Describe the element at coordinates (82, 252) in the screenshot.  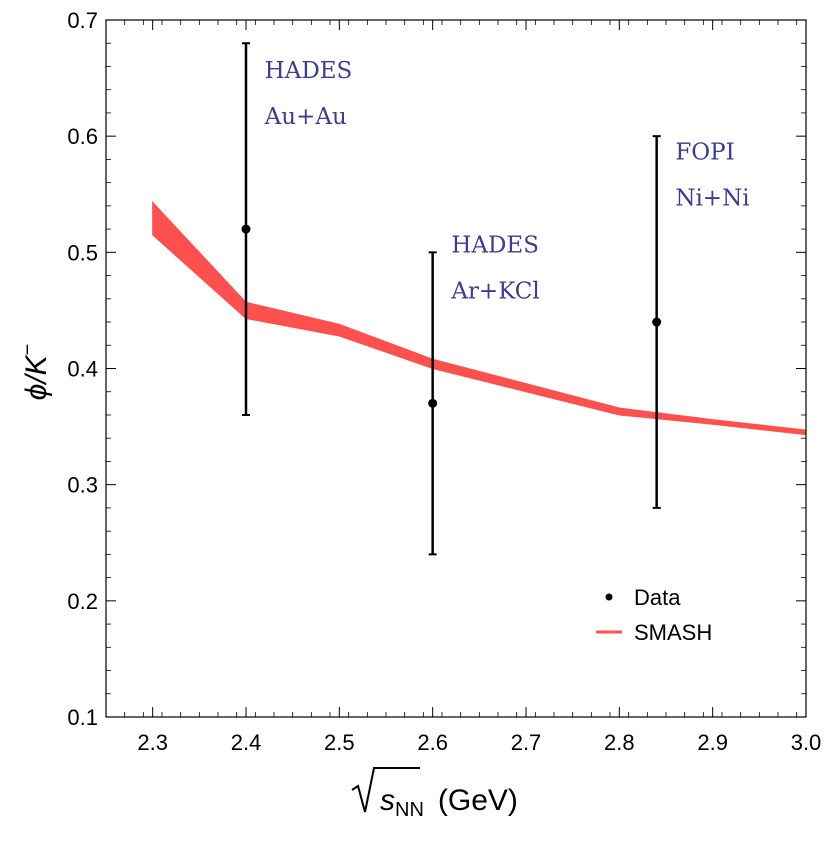
I see `y-tick-label: 0.5` at that location.